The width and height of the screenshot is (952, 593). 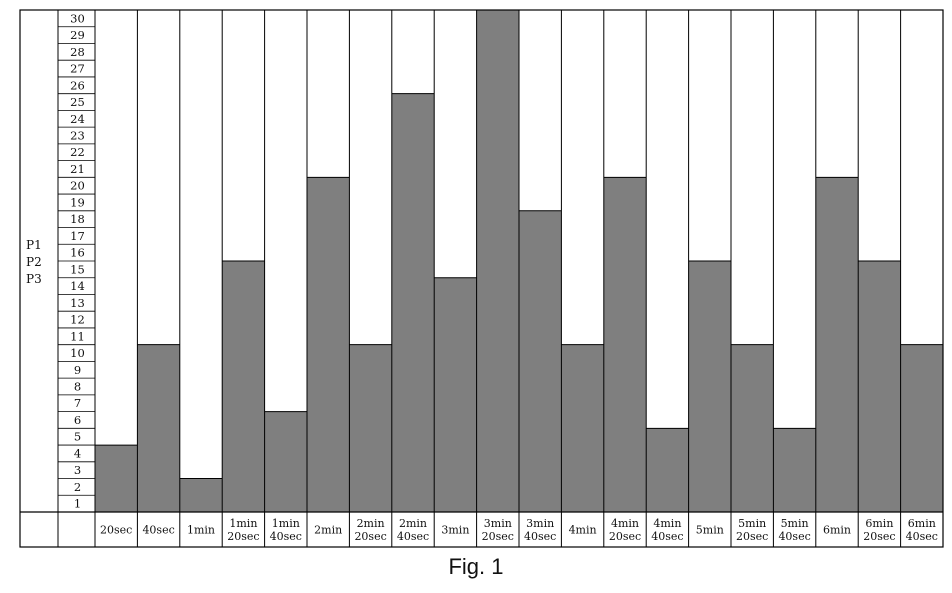 What do you see at coordinates (77, 336) in the screenshot?
I see `y-tick-label: 11` at bounding box center [77, 336].